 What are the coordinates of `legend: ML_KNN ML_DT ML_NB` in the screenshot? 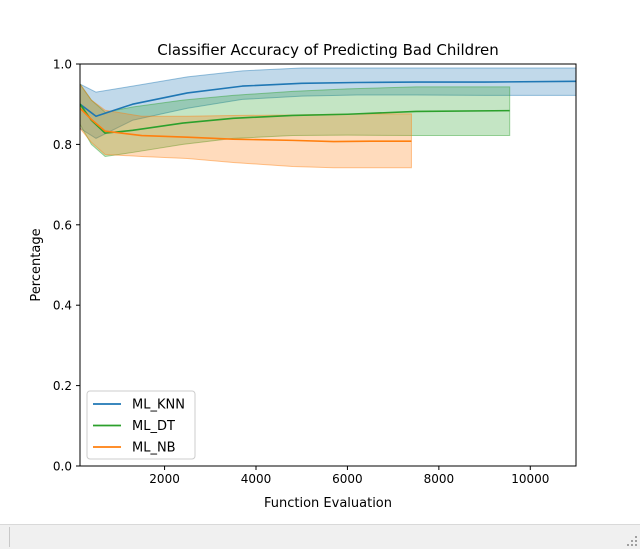 It's located at (141, 425).